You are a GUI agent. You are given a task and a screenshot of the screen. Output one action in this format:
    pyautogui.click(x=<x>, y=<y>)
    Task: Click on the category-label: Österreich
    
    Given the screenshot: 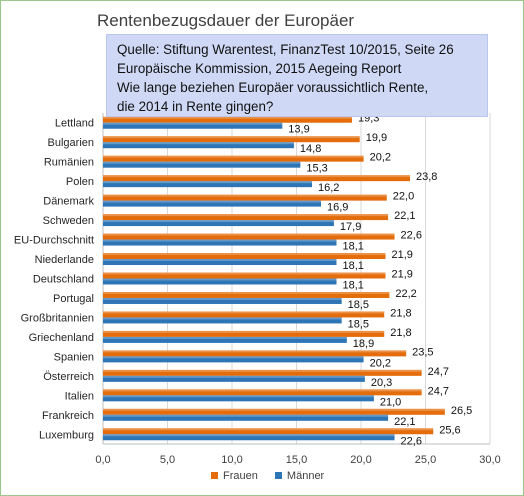 What is the action you would take?
    pyautogui.click(x=68, y=377)
    